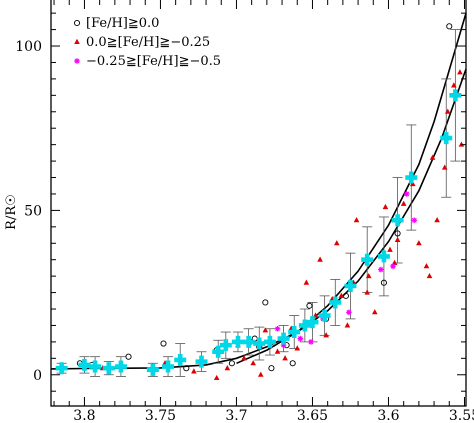 The image size is (474, 423). I want to click on x-tick-label: 3.65, so click(312, 415).